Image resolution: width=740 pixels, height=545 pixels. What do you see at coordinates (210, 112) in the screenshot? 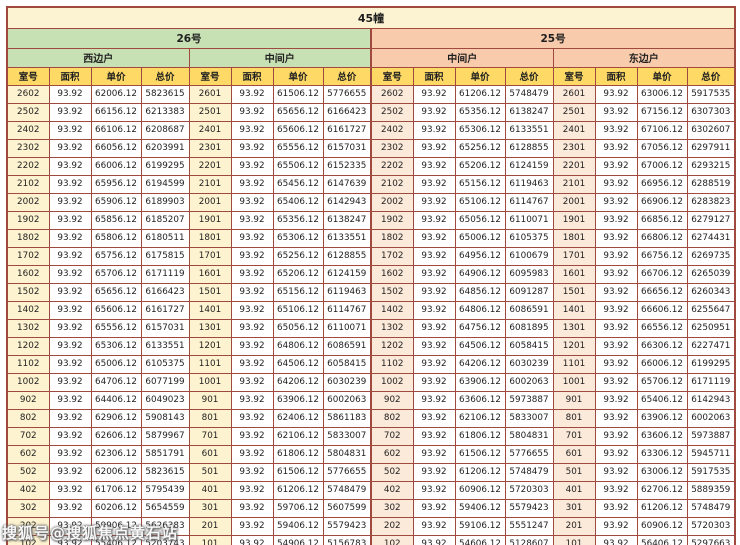
I see `room-cell: 2501` at bounding box center [210, 112].